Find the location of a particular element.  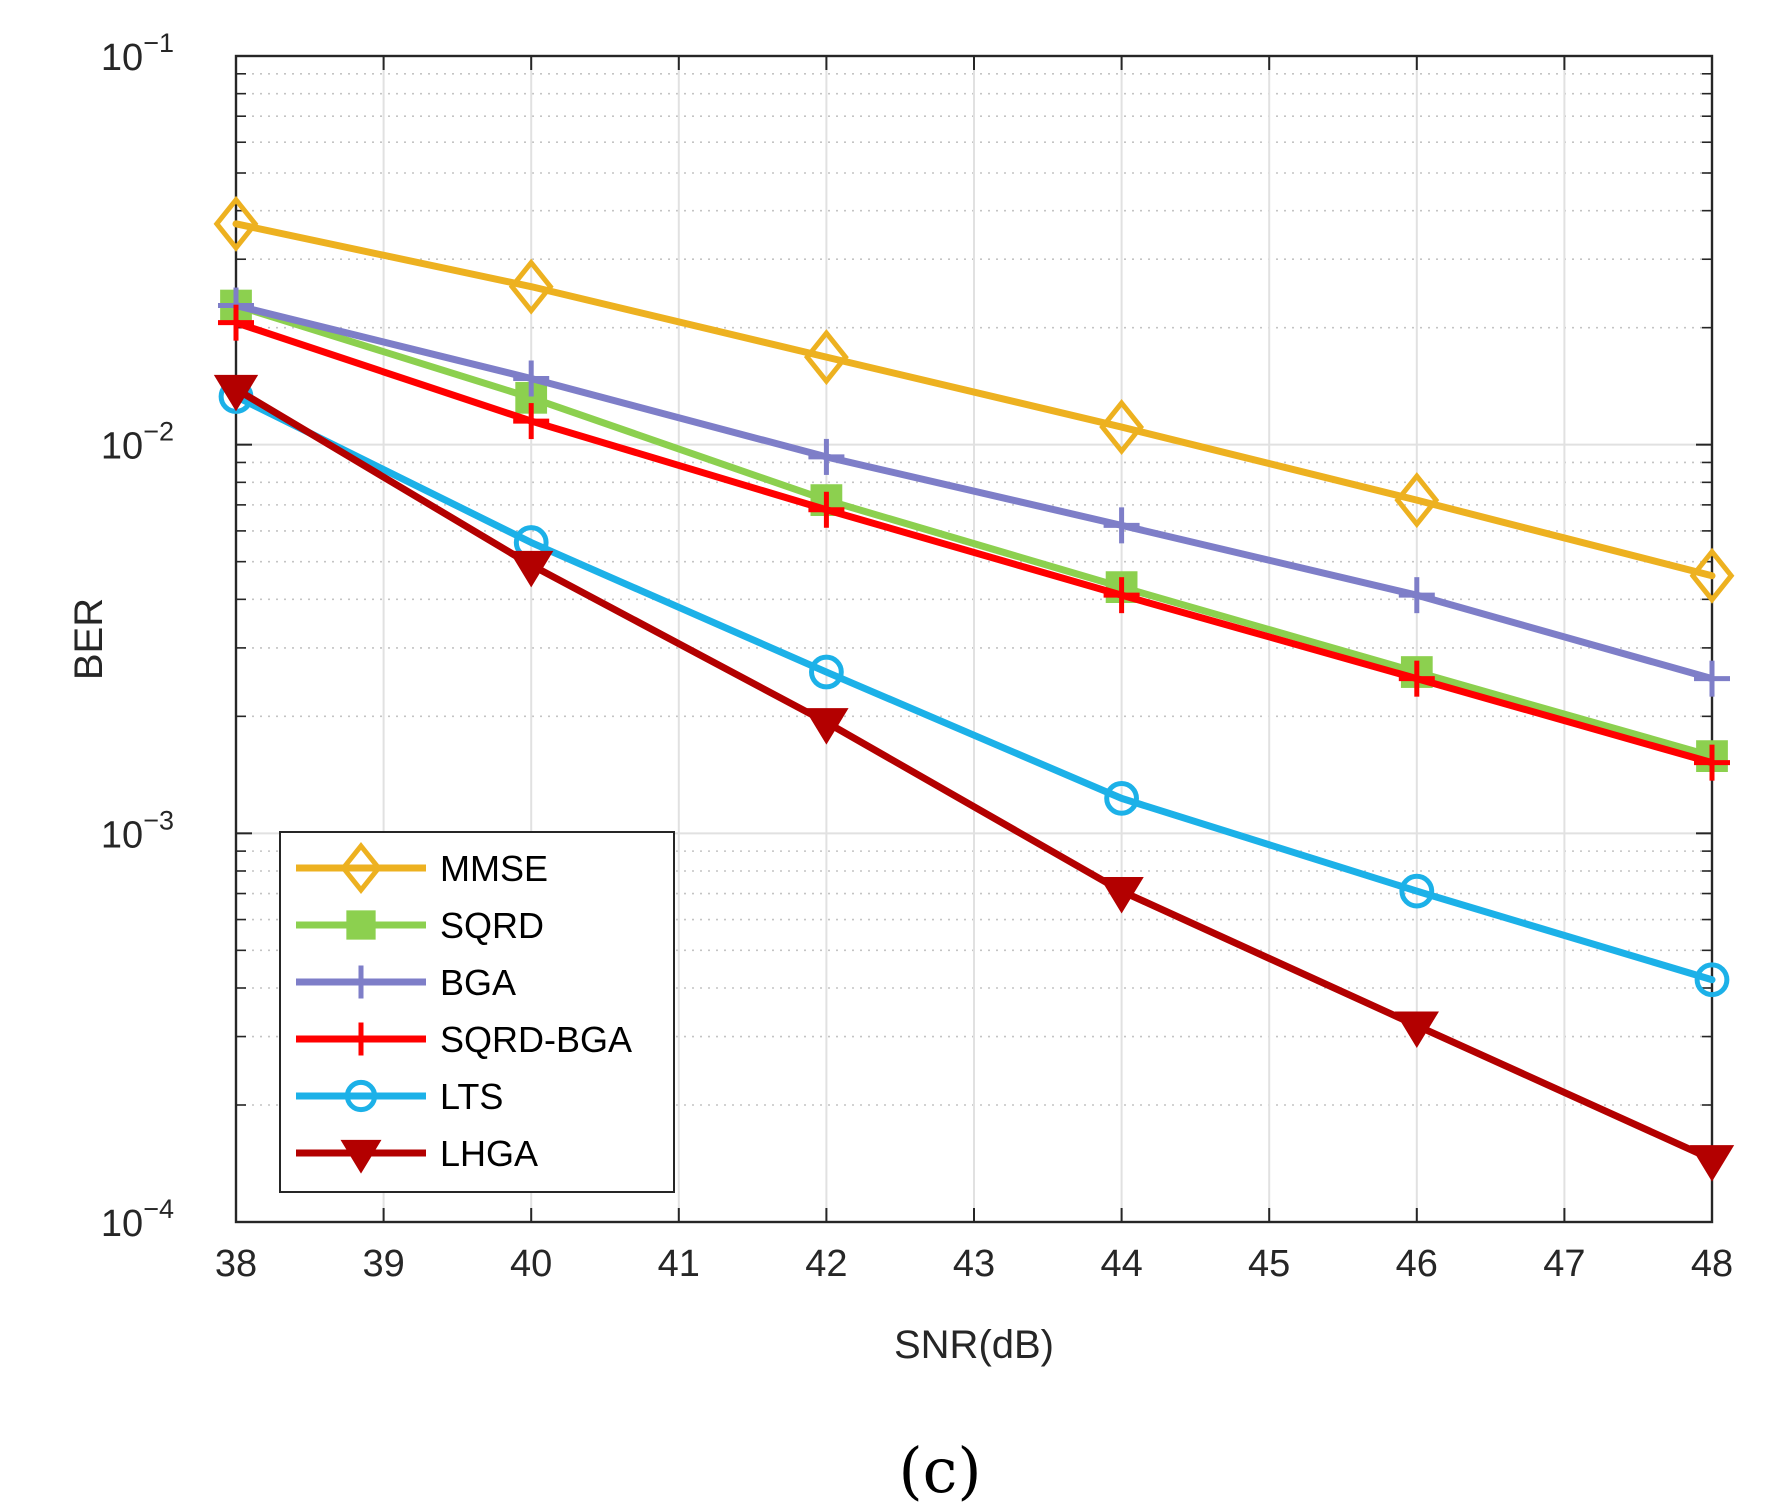

legend-entry: MMSE is located at coordinates (422, 868).